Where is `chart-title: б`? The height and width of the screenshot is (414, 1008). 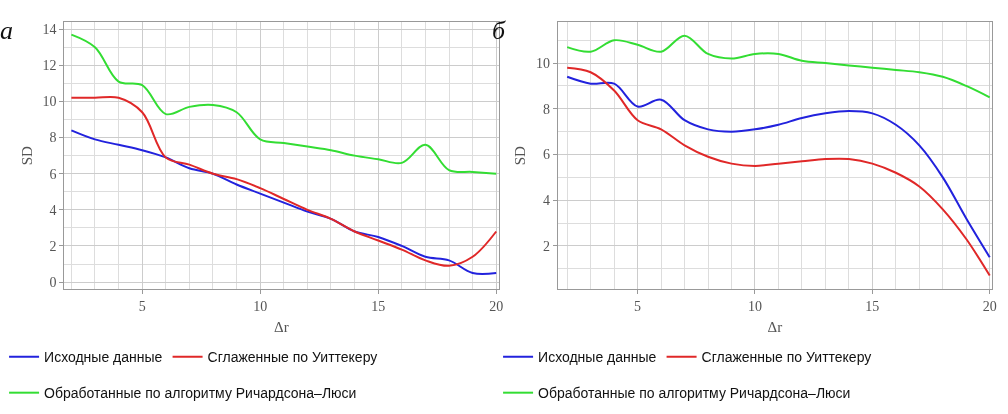
chart-title: б is located at coordinates (499, 30).